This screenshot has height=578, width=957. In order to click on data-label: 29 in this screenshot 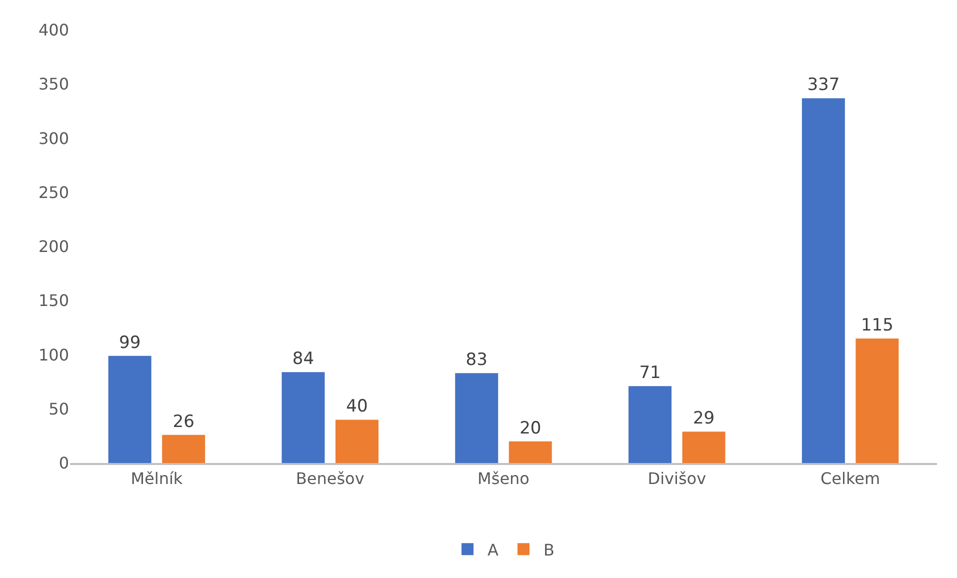, I will do `click(703, 418)`.